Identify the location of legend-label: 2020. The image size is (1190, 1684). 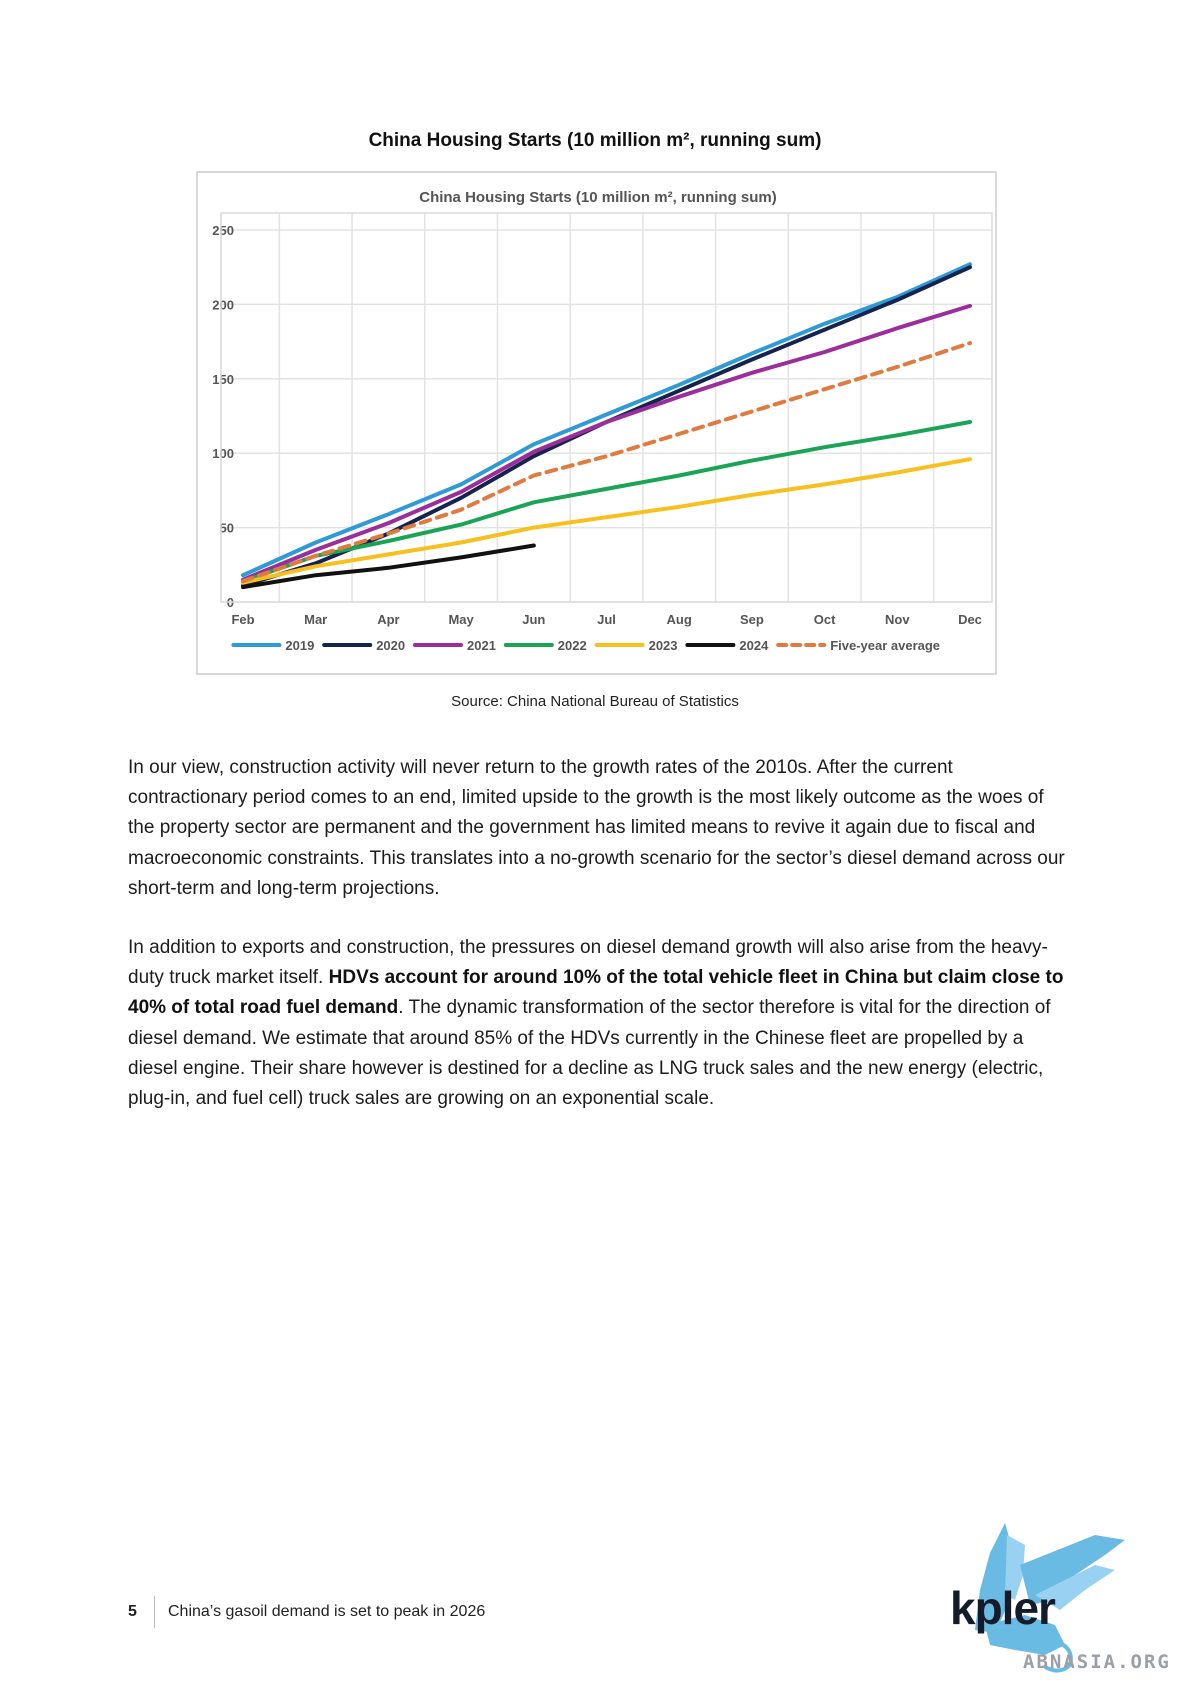
(390, 645).